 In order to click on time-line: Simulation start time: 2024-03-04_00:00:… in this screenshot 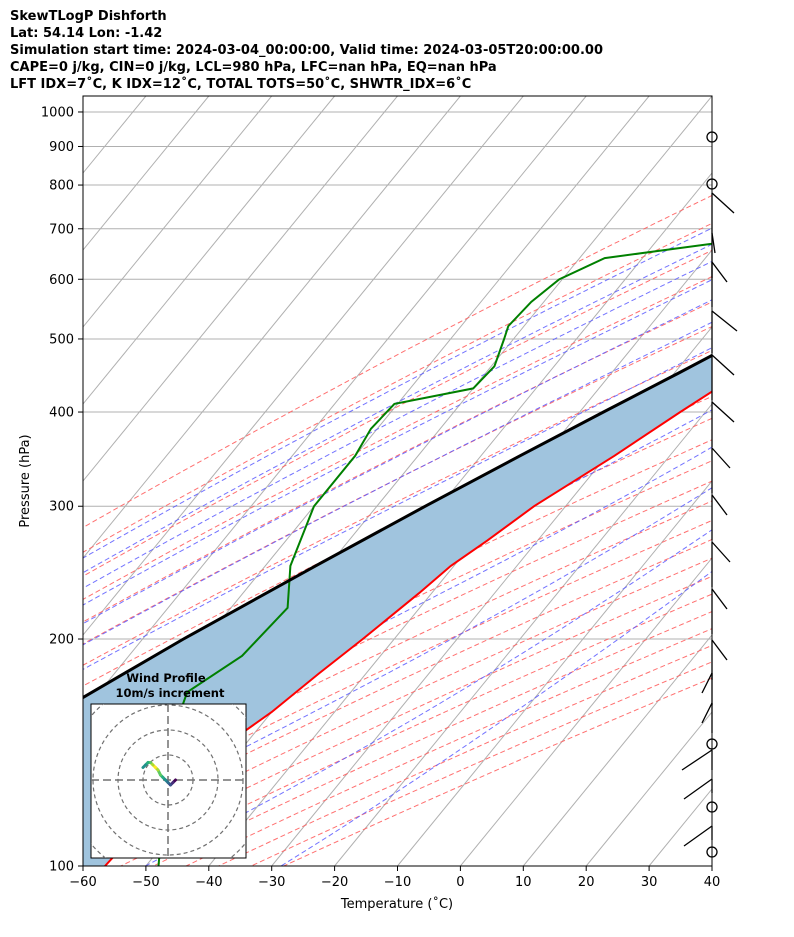, I will do `click(306, 50)`.